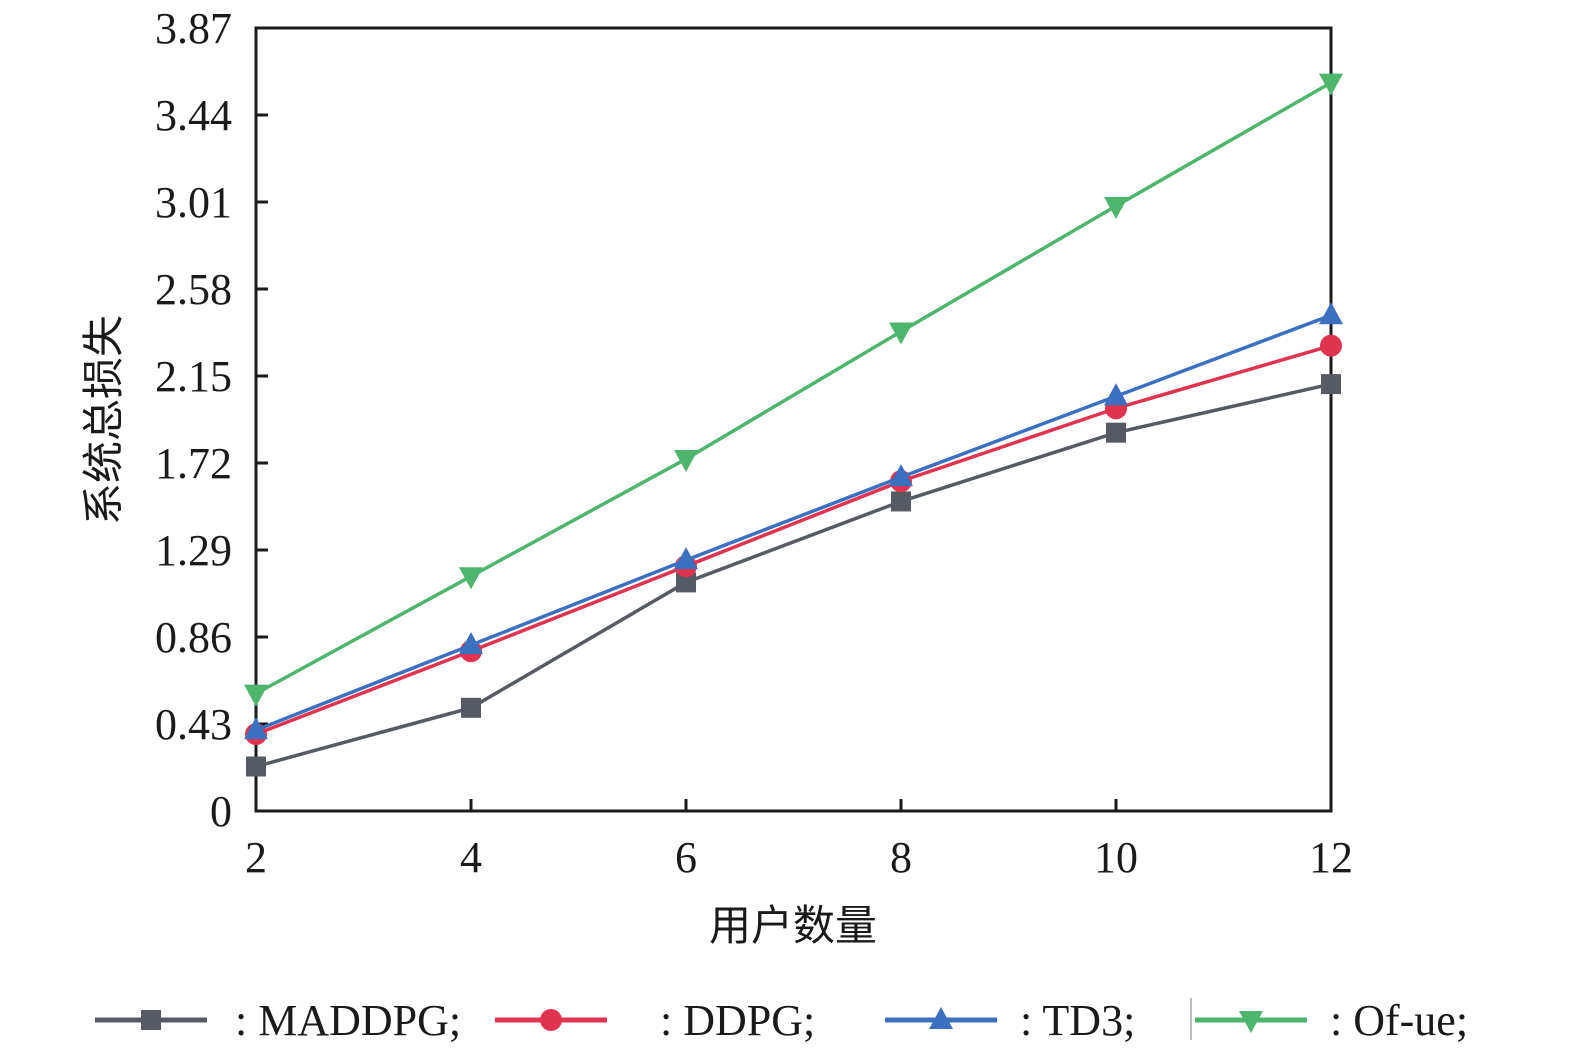 The image size is (1575, 1055). What do you see at coordinates (193, 115) in the screenshot?
I see `y-tick-label: 3.44` at bounding box center [193, 115].